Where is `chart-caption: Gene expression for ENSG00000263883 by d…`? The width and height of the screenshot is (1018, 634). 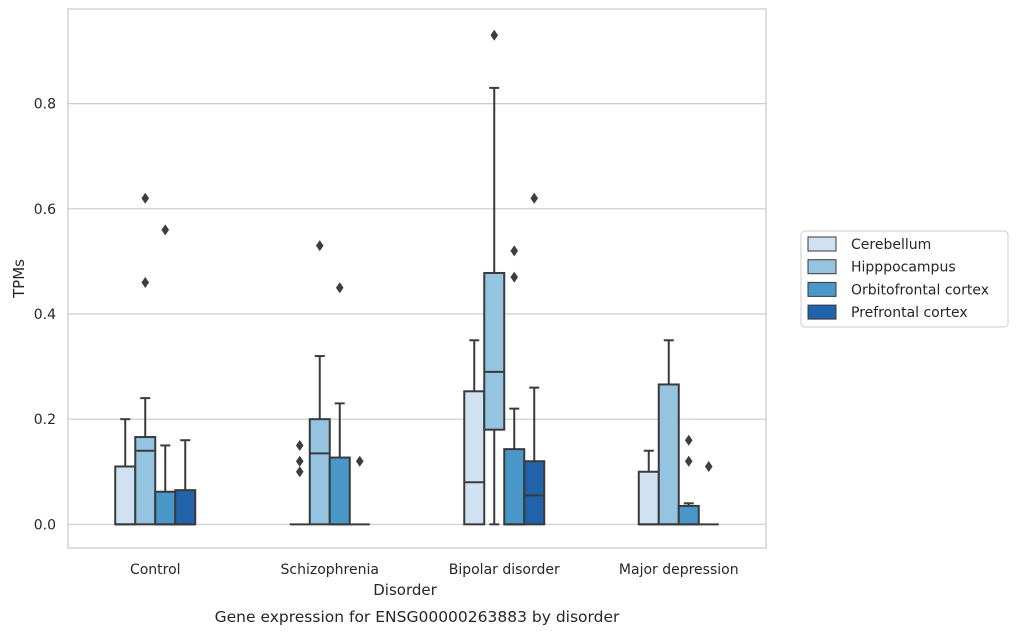
chart-caption: Gene expression for ENSG00000263883 by d… is located at coordinates (417, 617).